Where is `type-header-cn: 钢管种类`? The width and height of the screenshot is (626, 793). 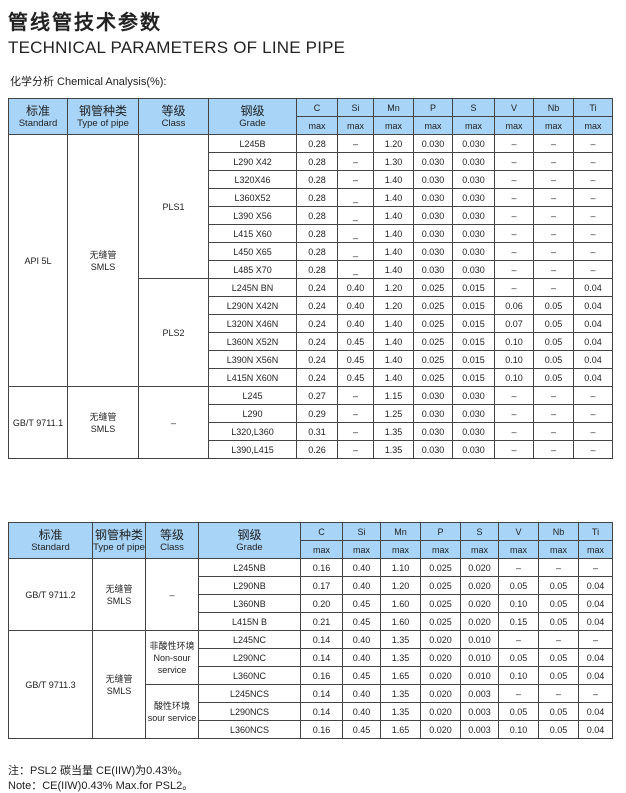
type-header-cn: 钢管种类 is located at coordinates (102, 110).